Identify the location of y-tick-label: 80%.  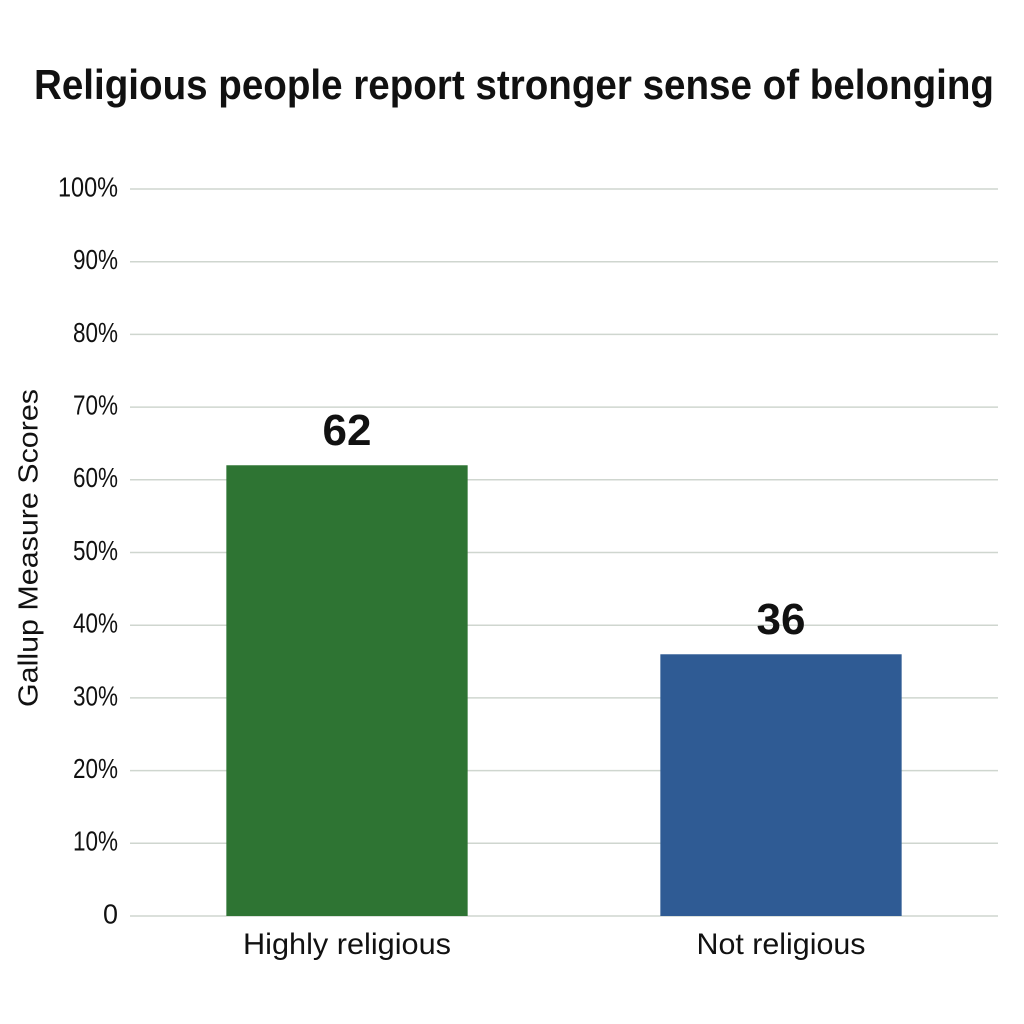
(95, 332).